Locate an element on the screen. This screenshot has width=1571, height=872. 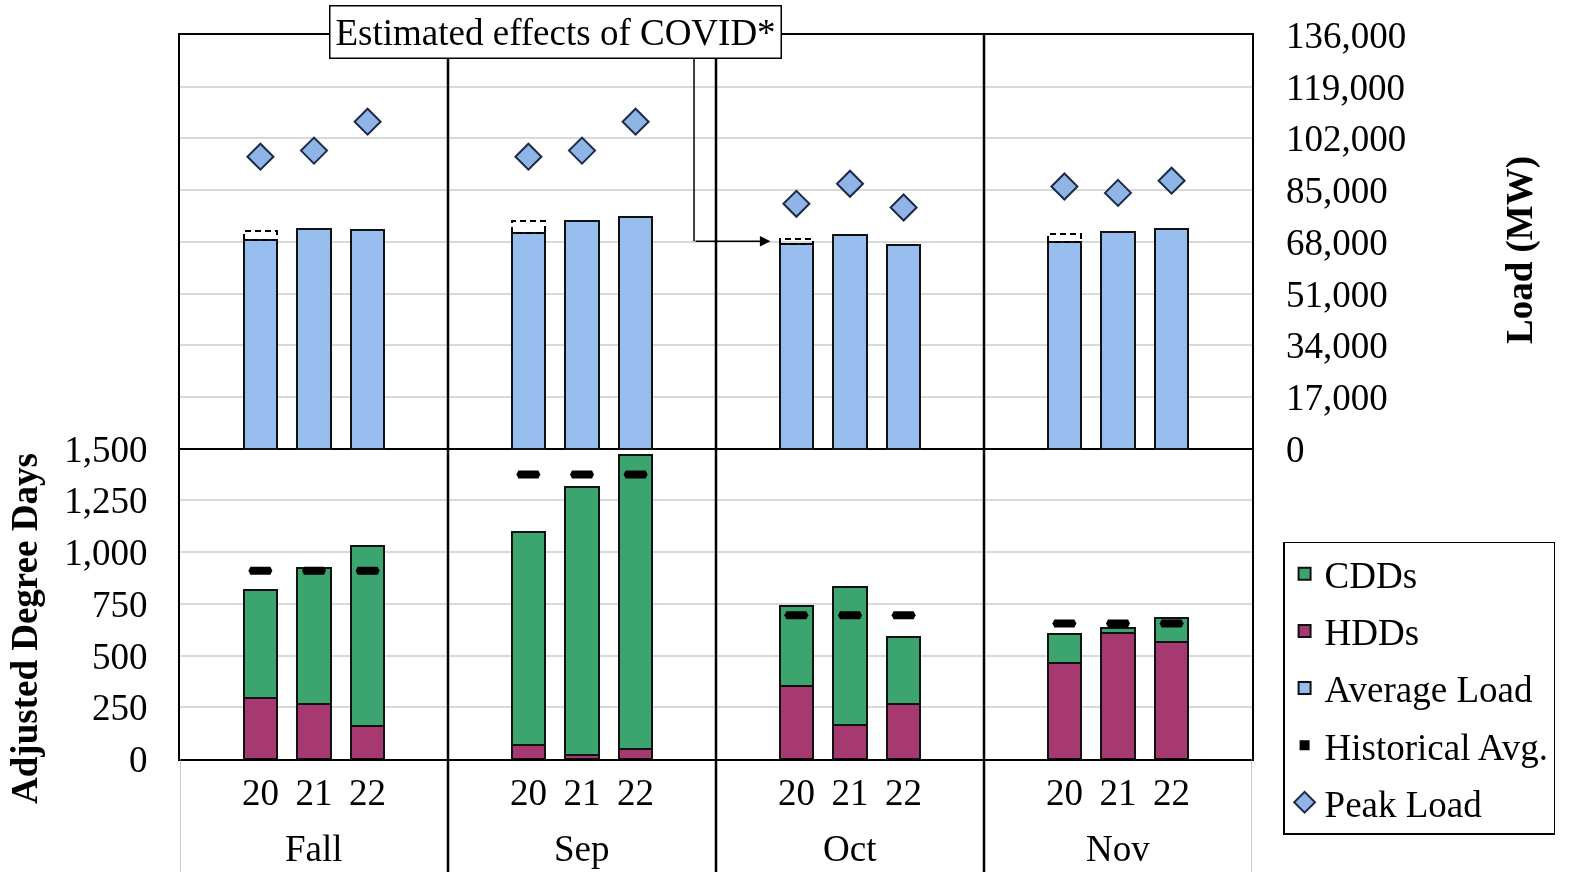
text: Sep is located at coordinates (582, 848).